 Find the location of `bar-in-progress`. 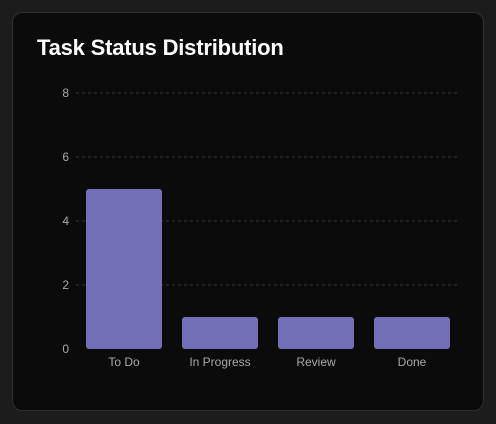

bar-in-progress is located at coordinates (220, 333).